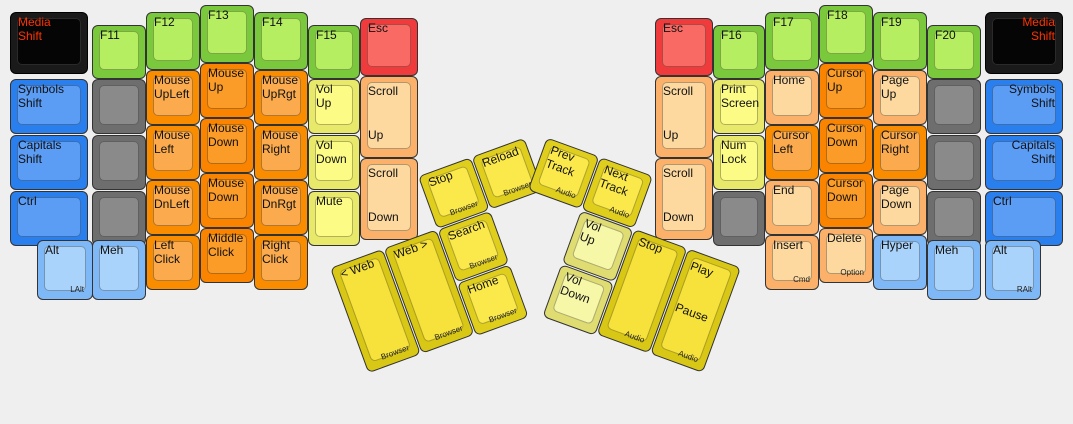 The height and width of the screenshot is (424, 1073). I want to click on key-l-mouse-down-b: Mouse Down, so click(227, 200).